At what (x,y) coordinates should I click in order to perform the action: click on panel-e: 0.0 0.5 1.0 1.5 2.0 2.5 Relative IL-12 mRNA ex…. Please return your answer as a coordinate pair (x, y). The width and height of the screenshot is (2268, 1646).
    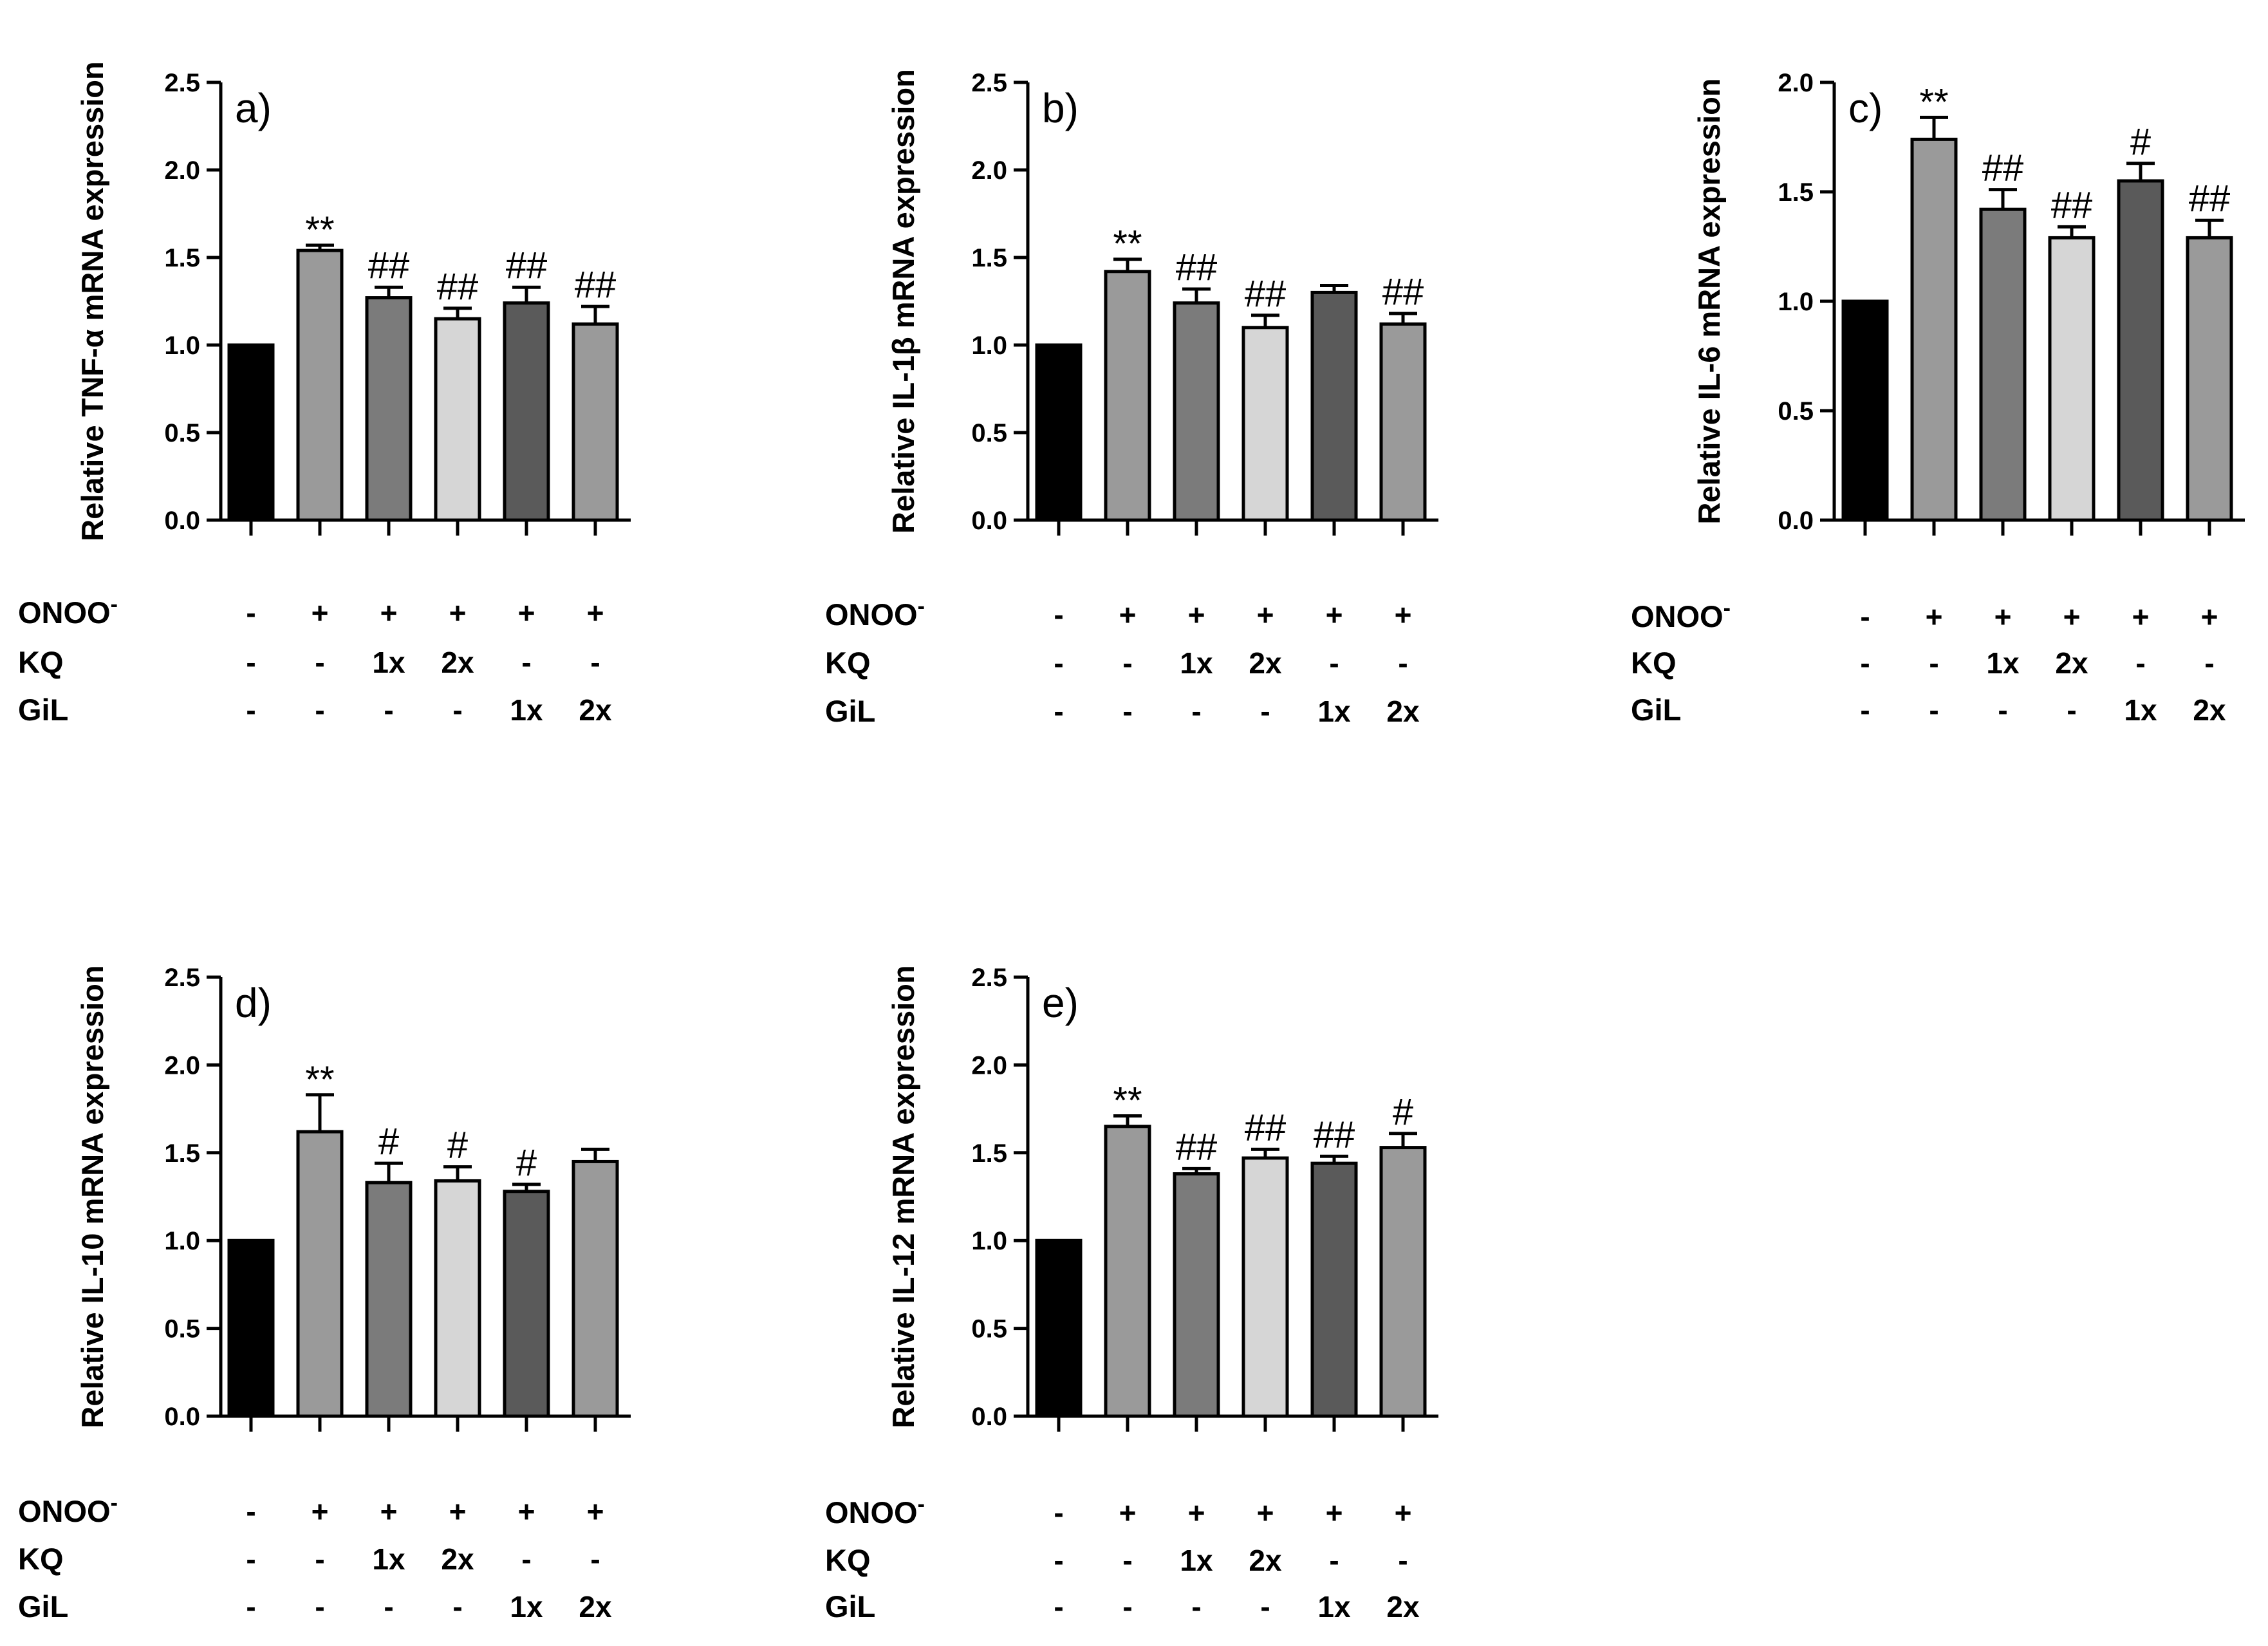
    Looking at the image, I should click on (1131, 1294).